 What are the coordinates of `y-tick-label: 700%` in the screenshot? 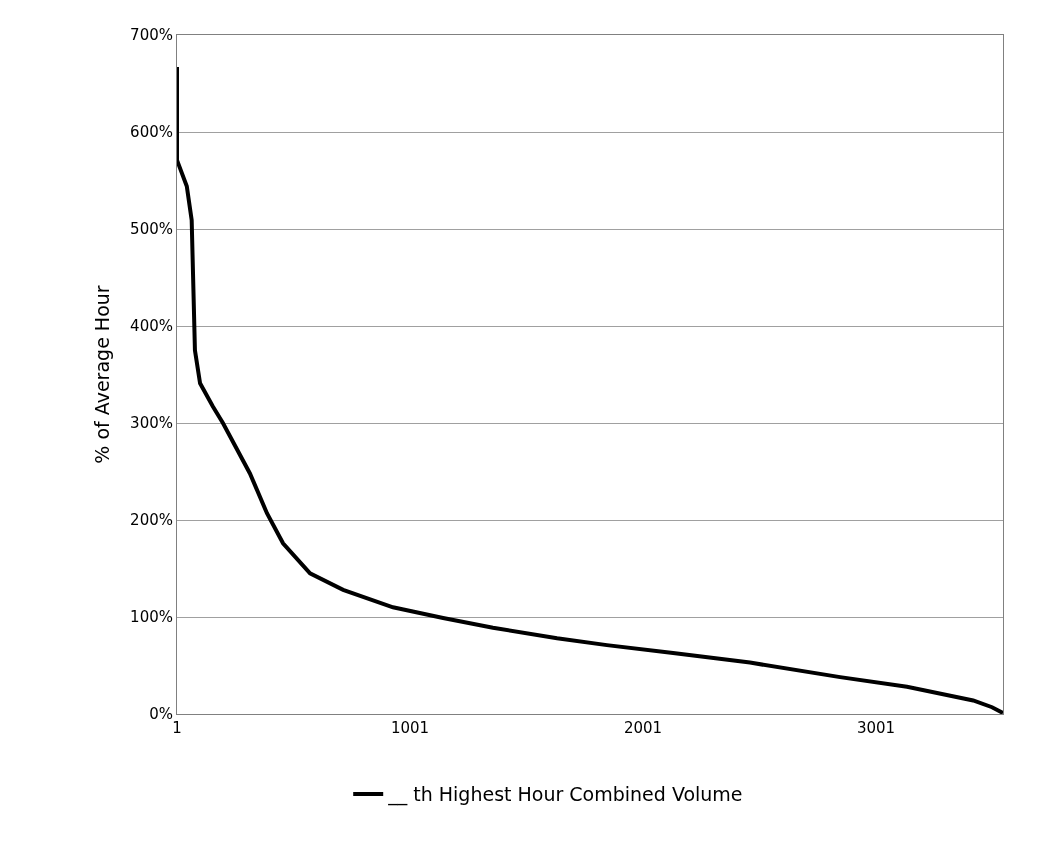 It's located at (151, 35).